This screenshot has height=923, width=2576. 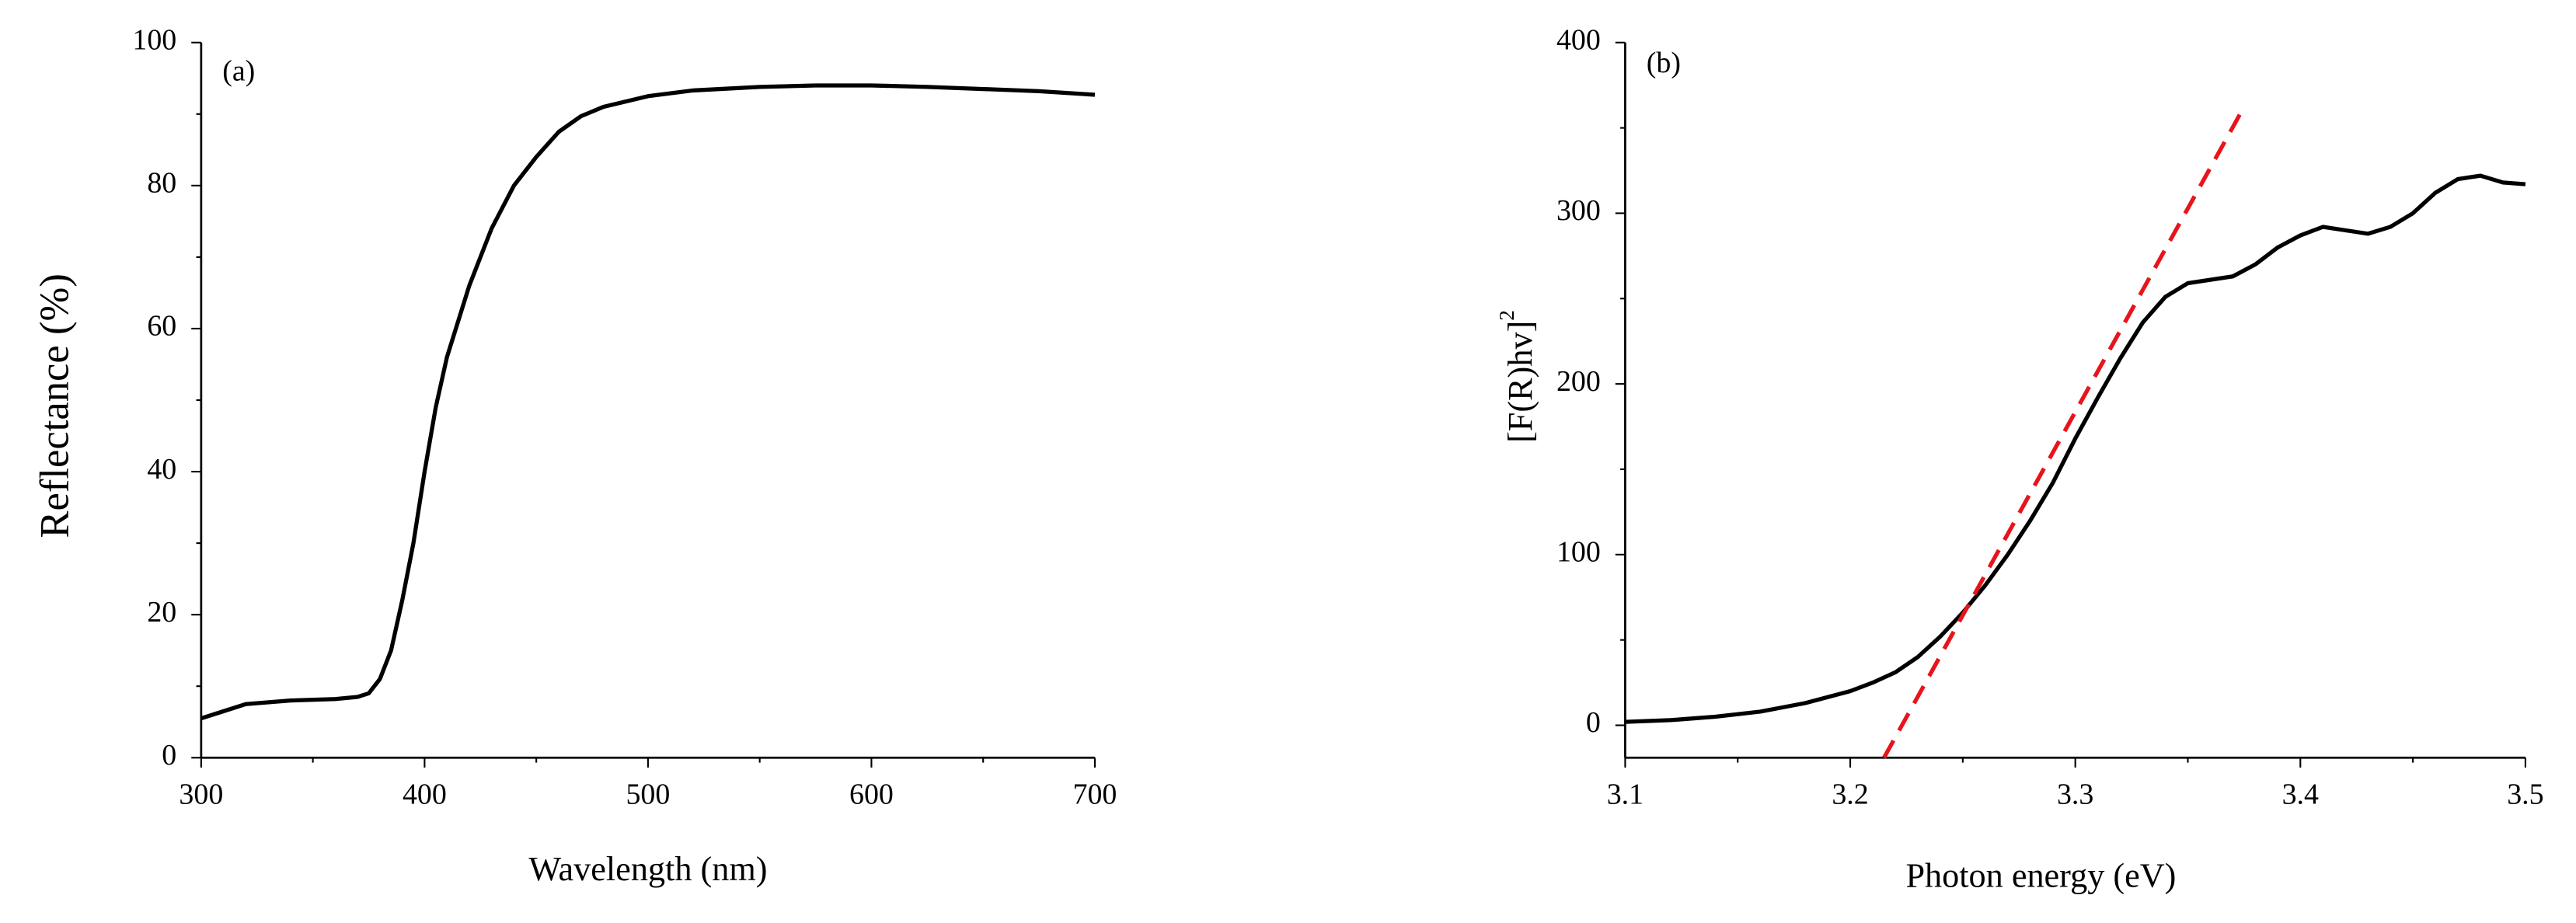 What do you see at coordinates (1664, 63) in the screenshot?
I see `panel-title: (b)` at bounding box center [1664, 63].